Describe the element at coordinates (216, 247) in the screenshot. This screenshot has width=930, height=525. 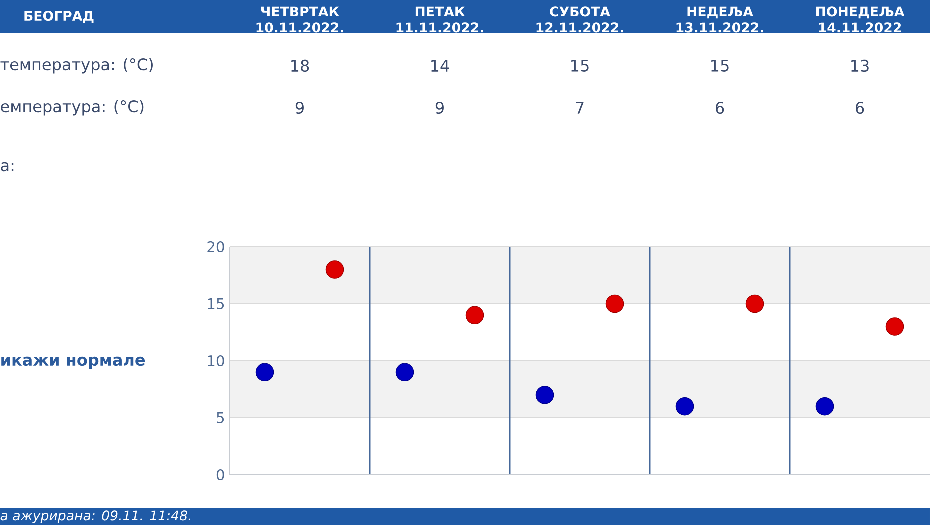
I see `y-tick-label: 20` at that location.